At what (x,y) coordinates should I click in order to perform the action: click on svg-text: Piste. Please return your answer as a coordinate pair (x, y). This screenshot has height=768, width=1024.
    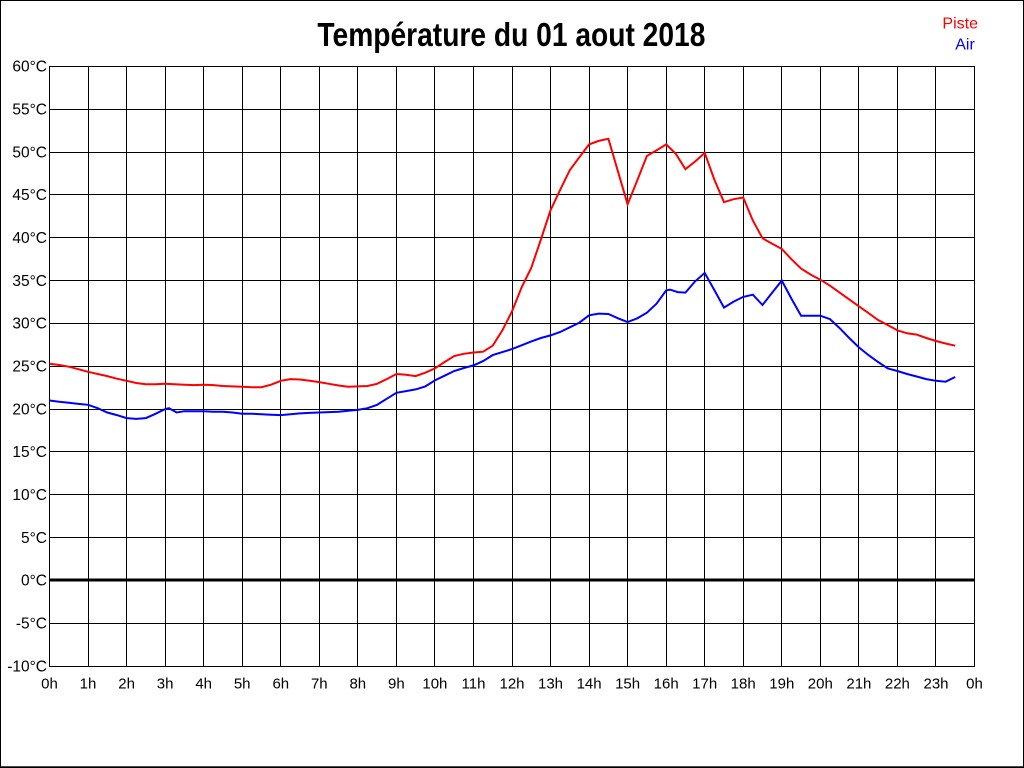
    Looking at the image, I should click on (960, 23).